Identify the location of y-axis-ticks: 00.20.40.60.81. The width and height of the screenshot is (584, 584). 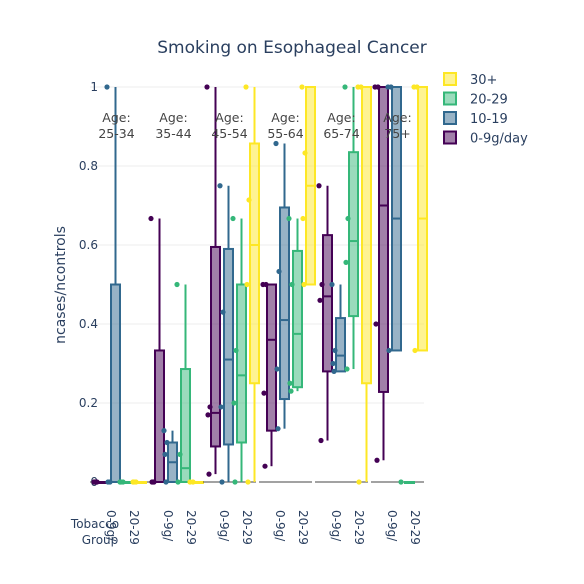
(88, 284).